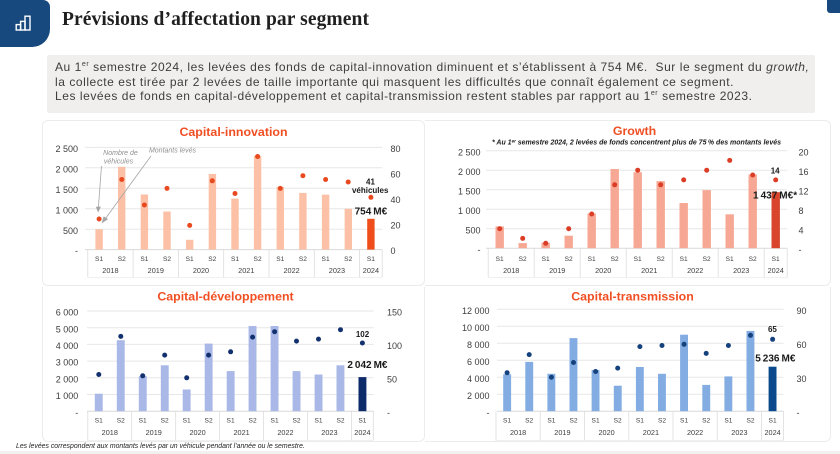 The image size is (840, 454). I want to click on svg-text: 30, so click(802, 379).